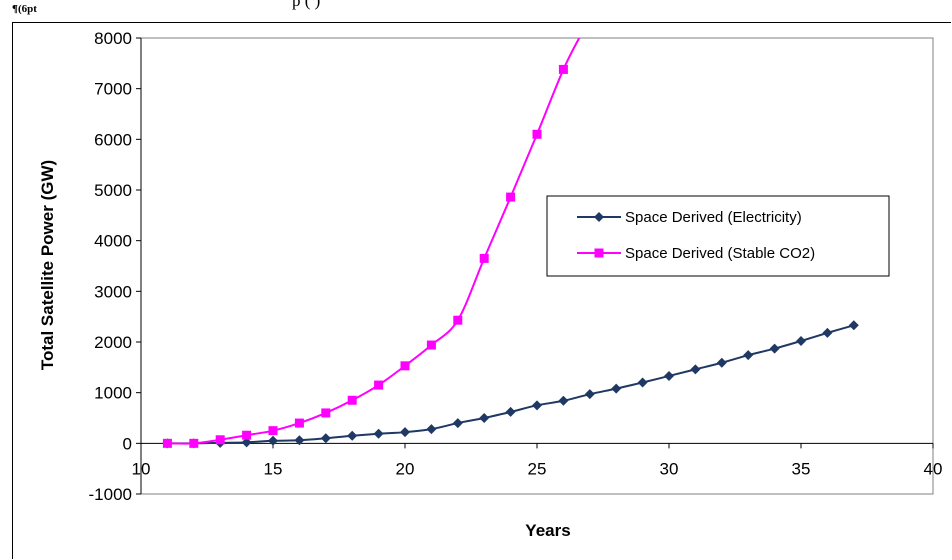 The width and height of the screenshot is (952, 560). I want to click on x-tick-label: 25, so click(537, 468).